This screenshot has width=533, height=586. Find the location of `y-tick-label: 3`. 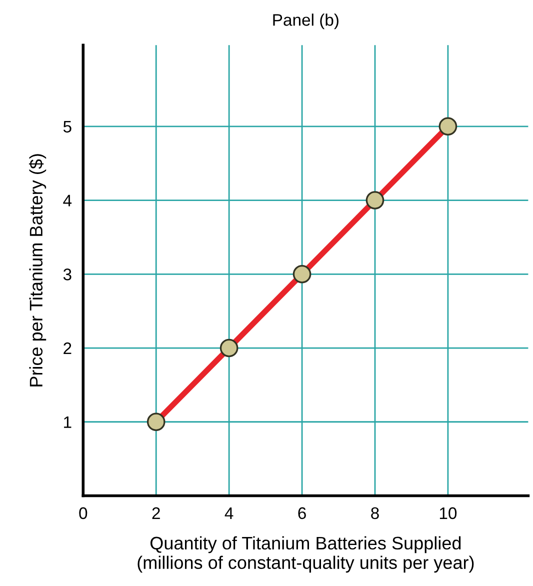

y-tick-label: 3 is located at coordinates (67, 274).